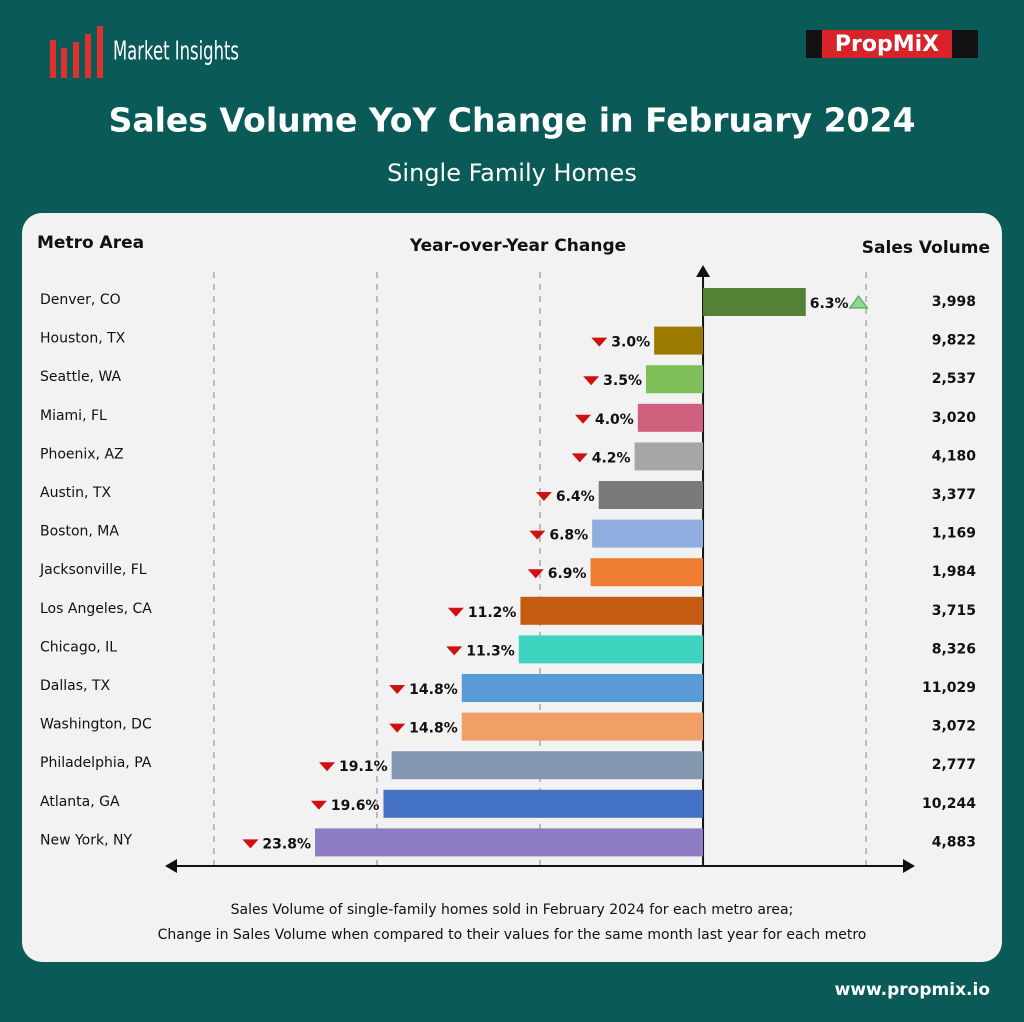  What do you see at coordinates (630, 343) in the screenshot?
I see `value-label: 3.0%` at bounding box center [630, 343].